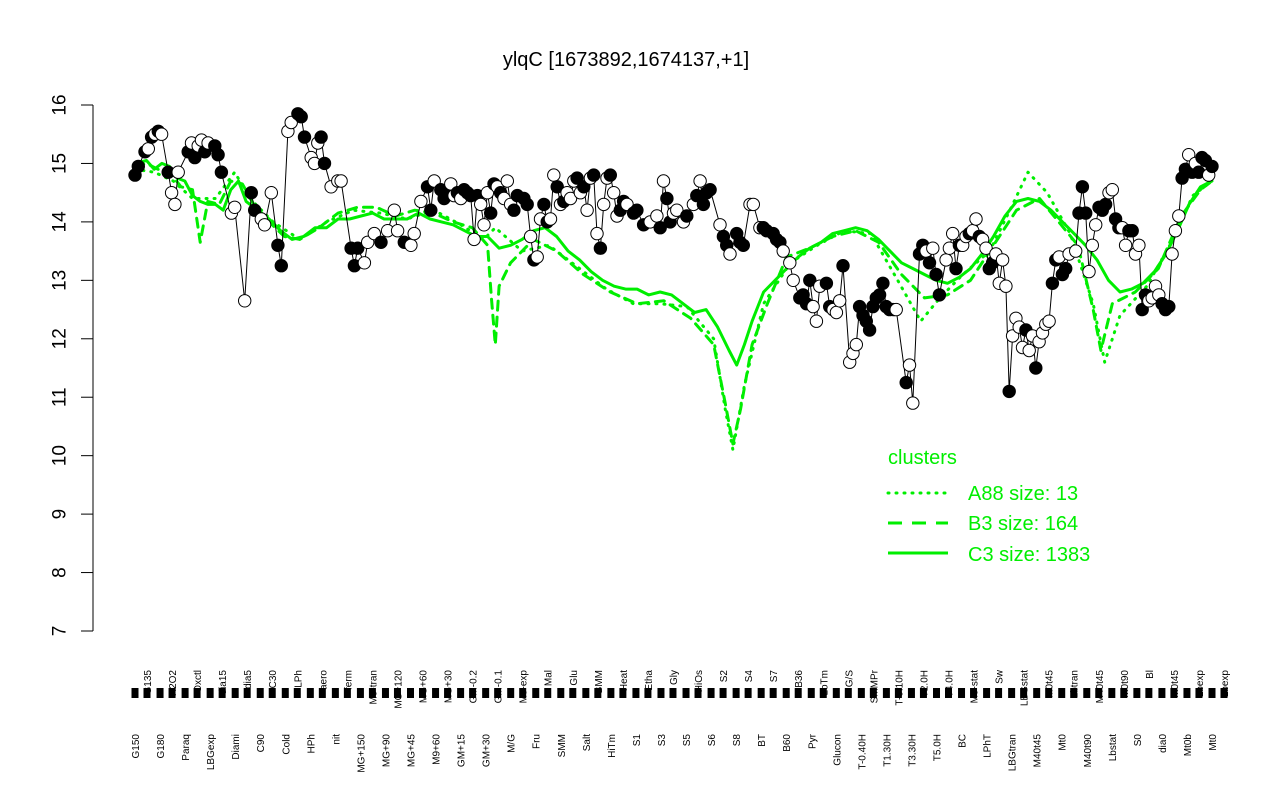 Image resolution: width=1280 pixels, height=800 pixels. I want to click on x-tick-label-top: LoTm, so click(824, 683).